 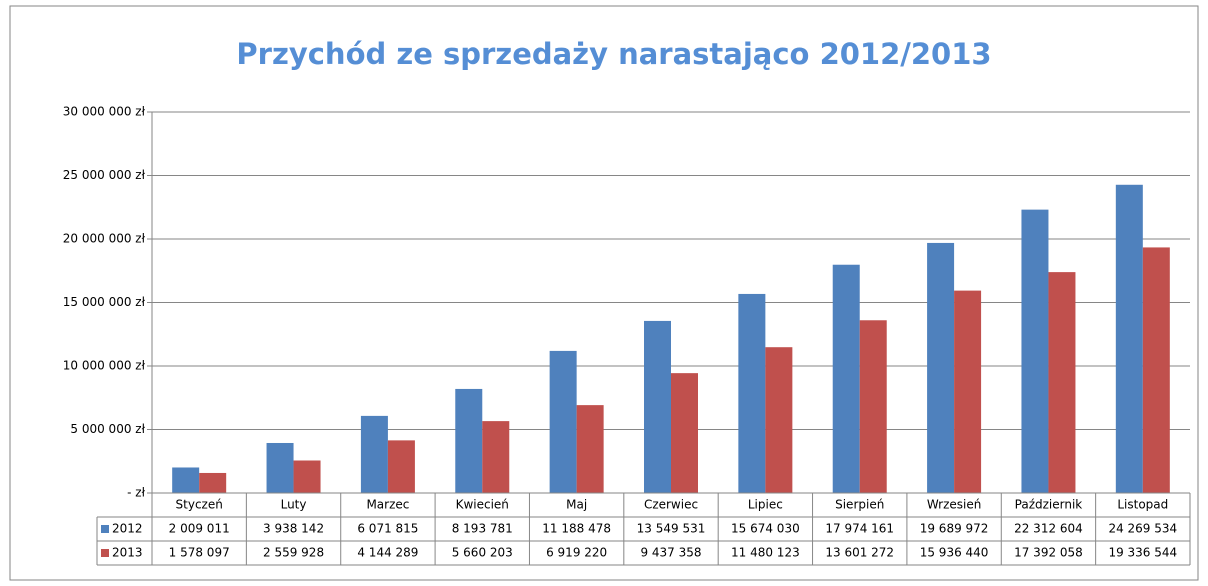 I want to click on data-table-value: 1 578 097, so click(x=199, y=553).